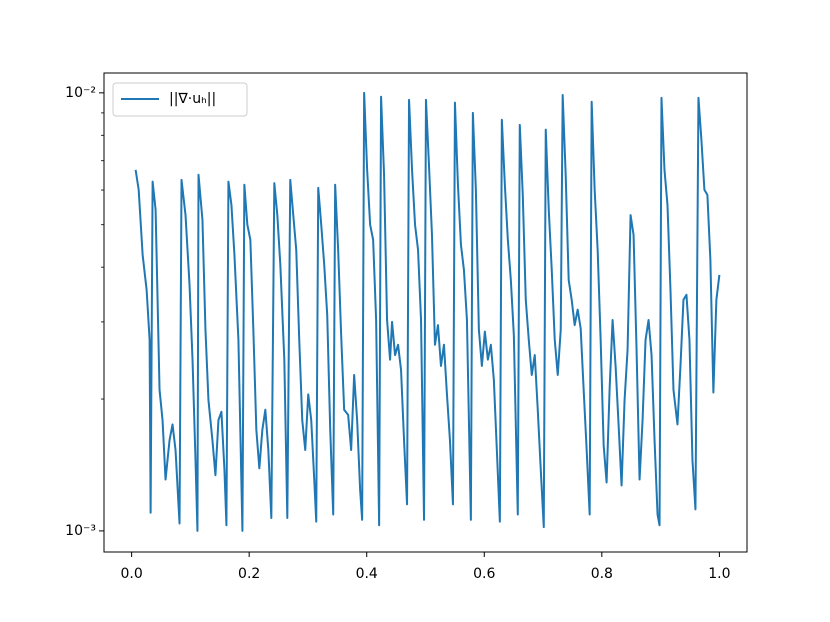 This screenshot has height=622, width=830. I want to click on x-tick-label: 0.2, so click(249, 574).